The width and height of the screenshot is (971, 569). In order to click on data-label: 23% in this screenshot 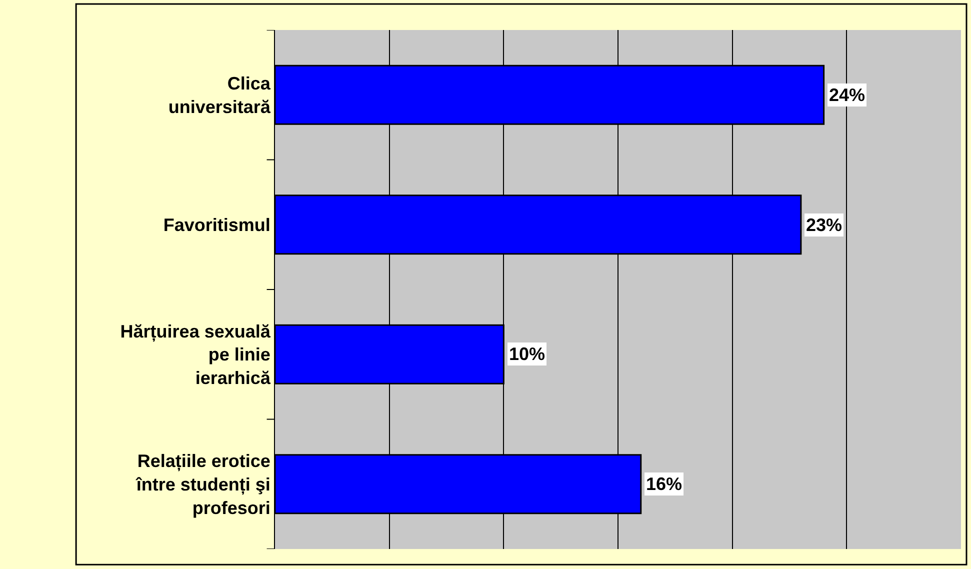, I will do `click(824, 225)`.